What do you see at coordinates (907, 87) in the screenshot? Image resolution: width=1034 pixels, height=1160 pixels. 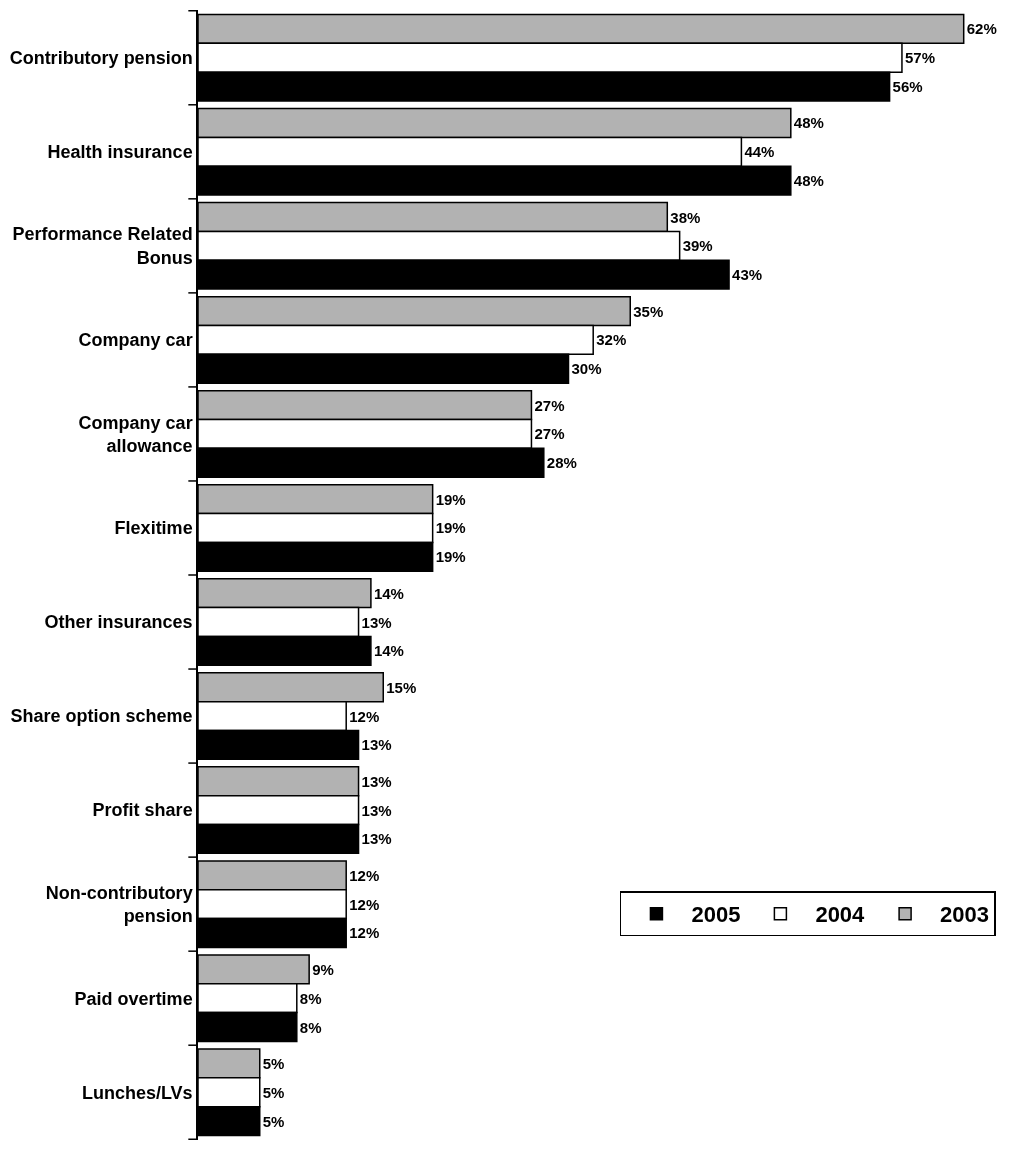 I see `data-label: 56%` at bounding box center [907, 87].